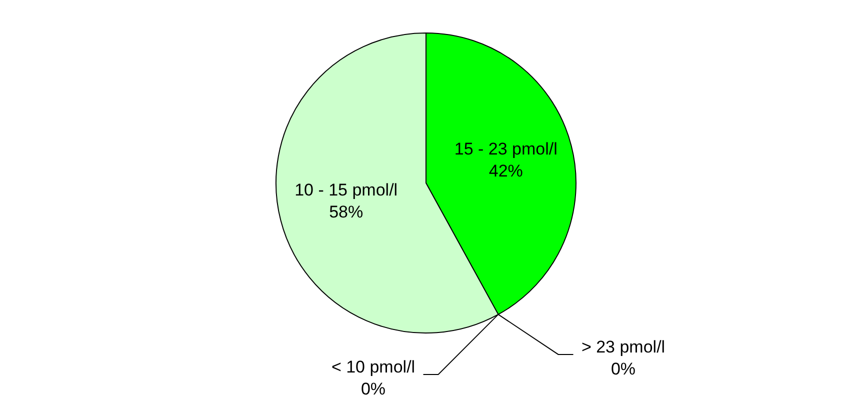  I want to click on data-label: 58%, so click(346, 212).